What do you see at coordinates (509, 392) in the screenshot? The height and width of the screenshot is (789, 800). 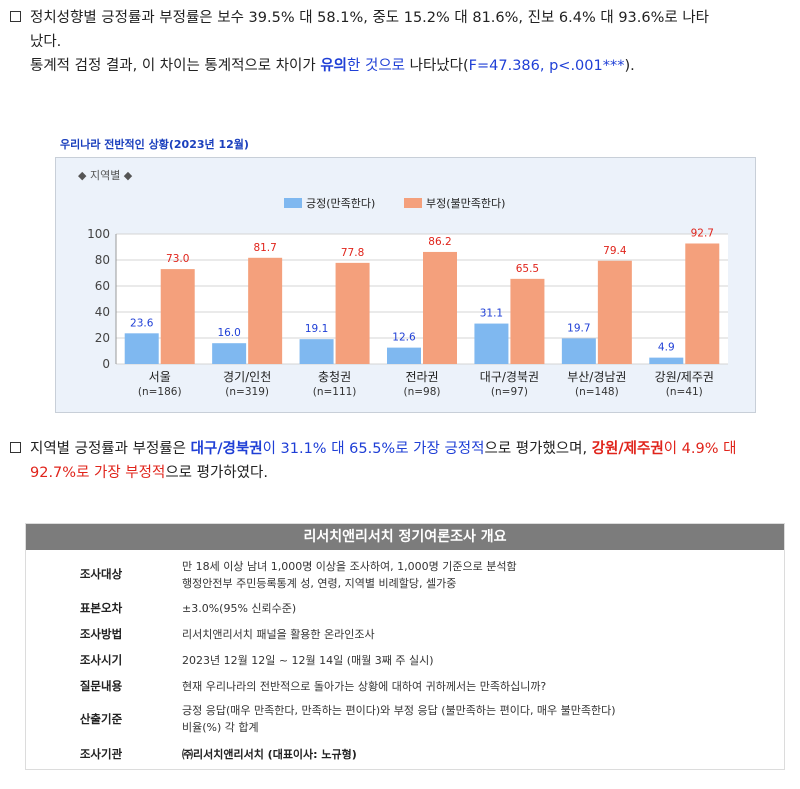 I see `x-tick-n-label: (n=97)` at bounding box center [509, 392].